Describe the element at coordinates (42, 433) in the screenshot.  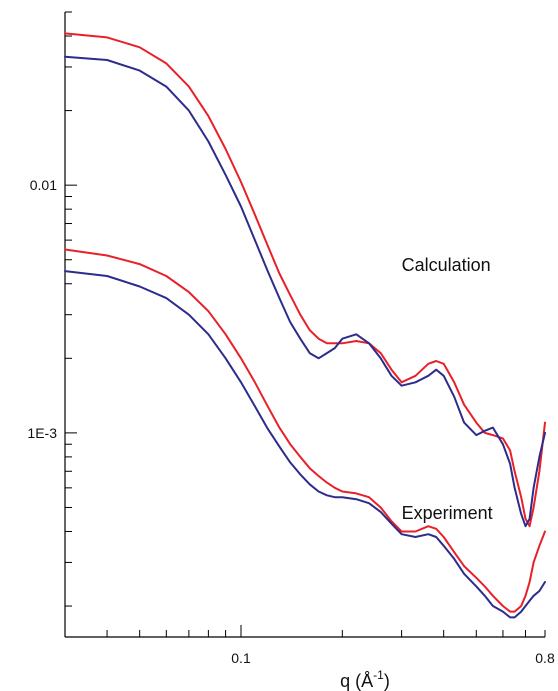
I see `y-tick-label: 1E-3` at that location.